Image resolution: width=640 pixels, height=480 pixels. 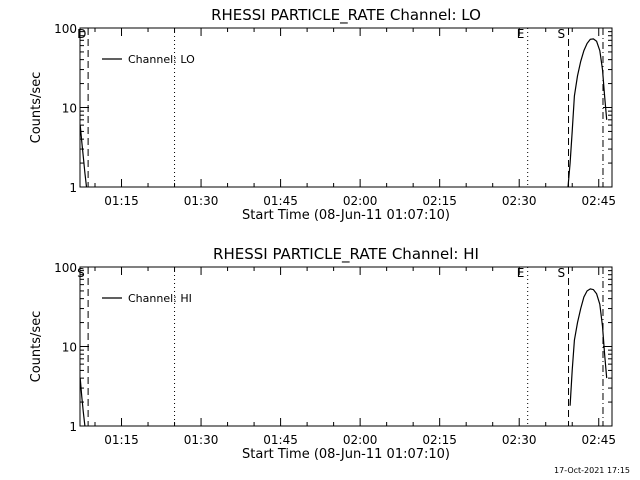 What do you see at coordinates (81, 34) in the screenshot?
I see `marker-label: D` at bounding box center [81, 34].